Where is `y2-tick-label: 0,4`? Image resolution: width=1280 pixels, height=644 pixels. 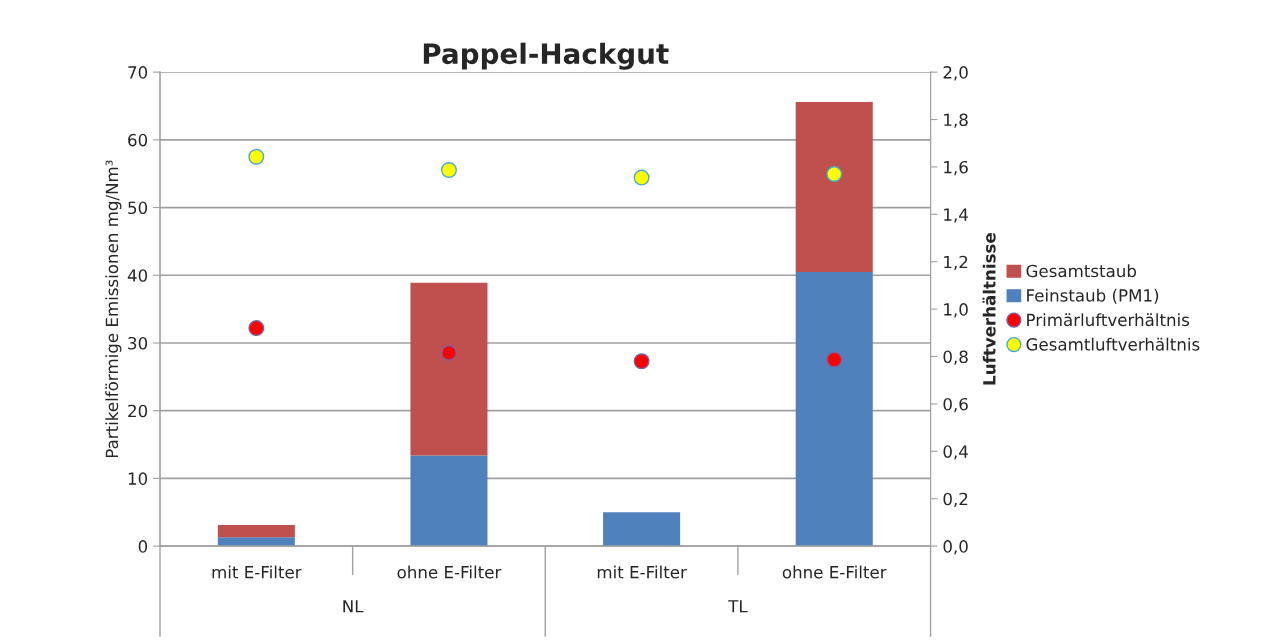 y2-tick-label: 0,4 is located at coordinates (955, 452).